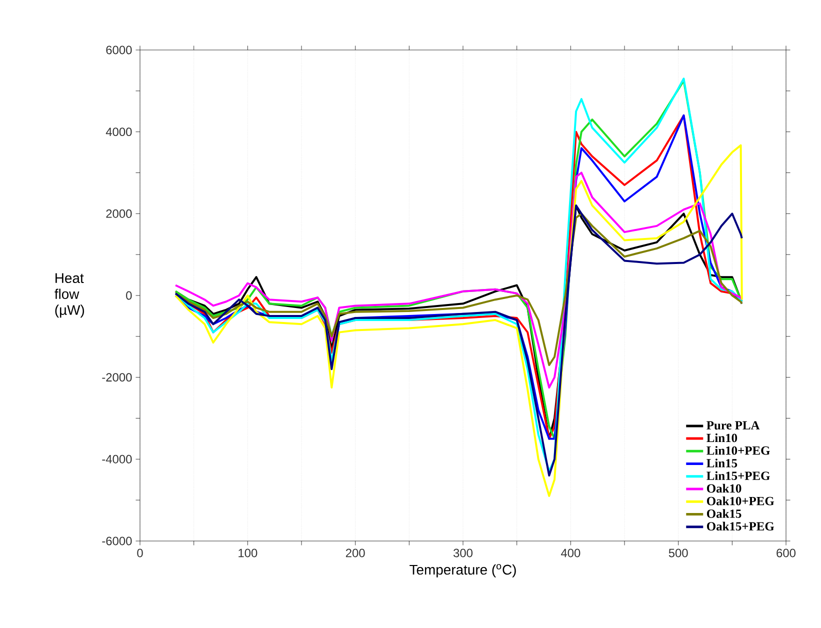 This screenshot has height=628, width=821. I want to click on legend-label: Lin15, so click(722, 463).